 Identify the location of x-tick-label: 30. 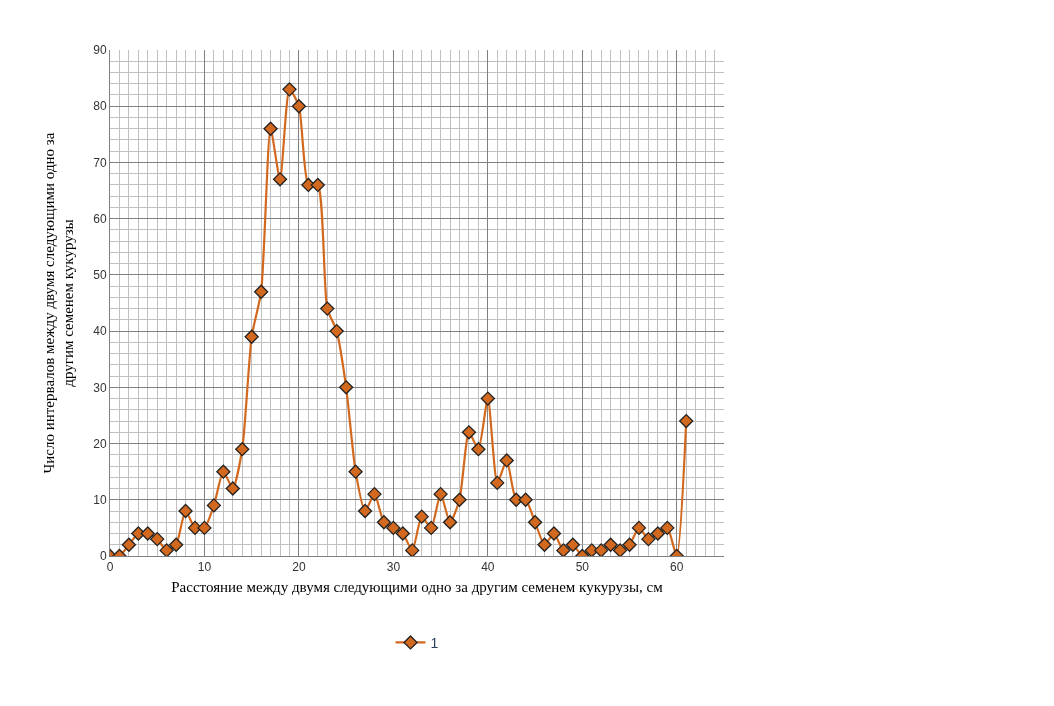
(393, 567).